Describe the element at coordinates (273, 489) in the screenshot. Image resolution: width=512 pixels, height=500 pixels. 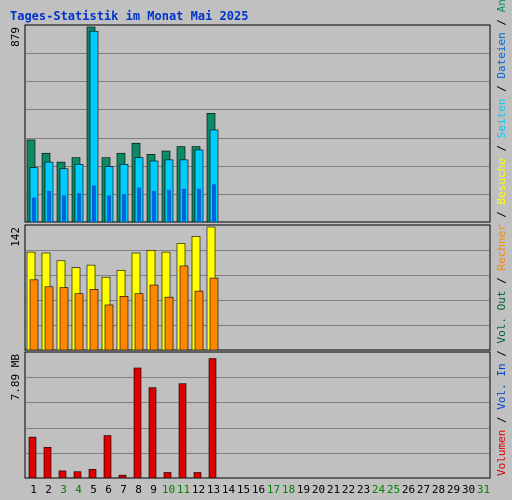
I see `x-tick-label: 17` at that location.